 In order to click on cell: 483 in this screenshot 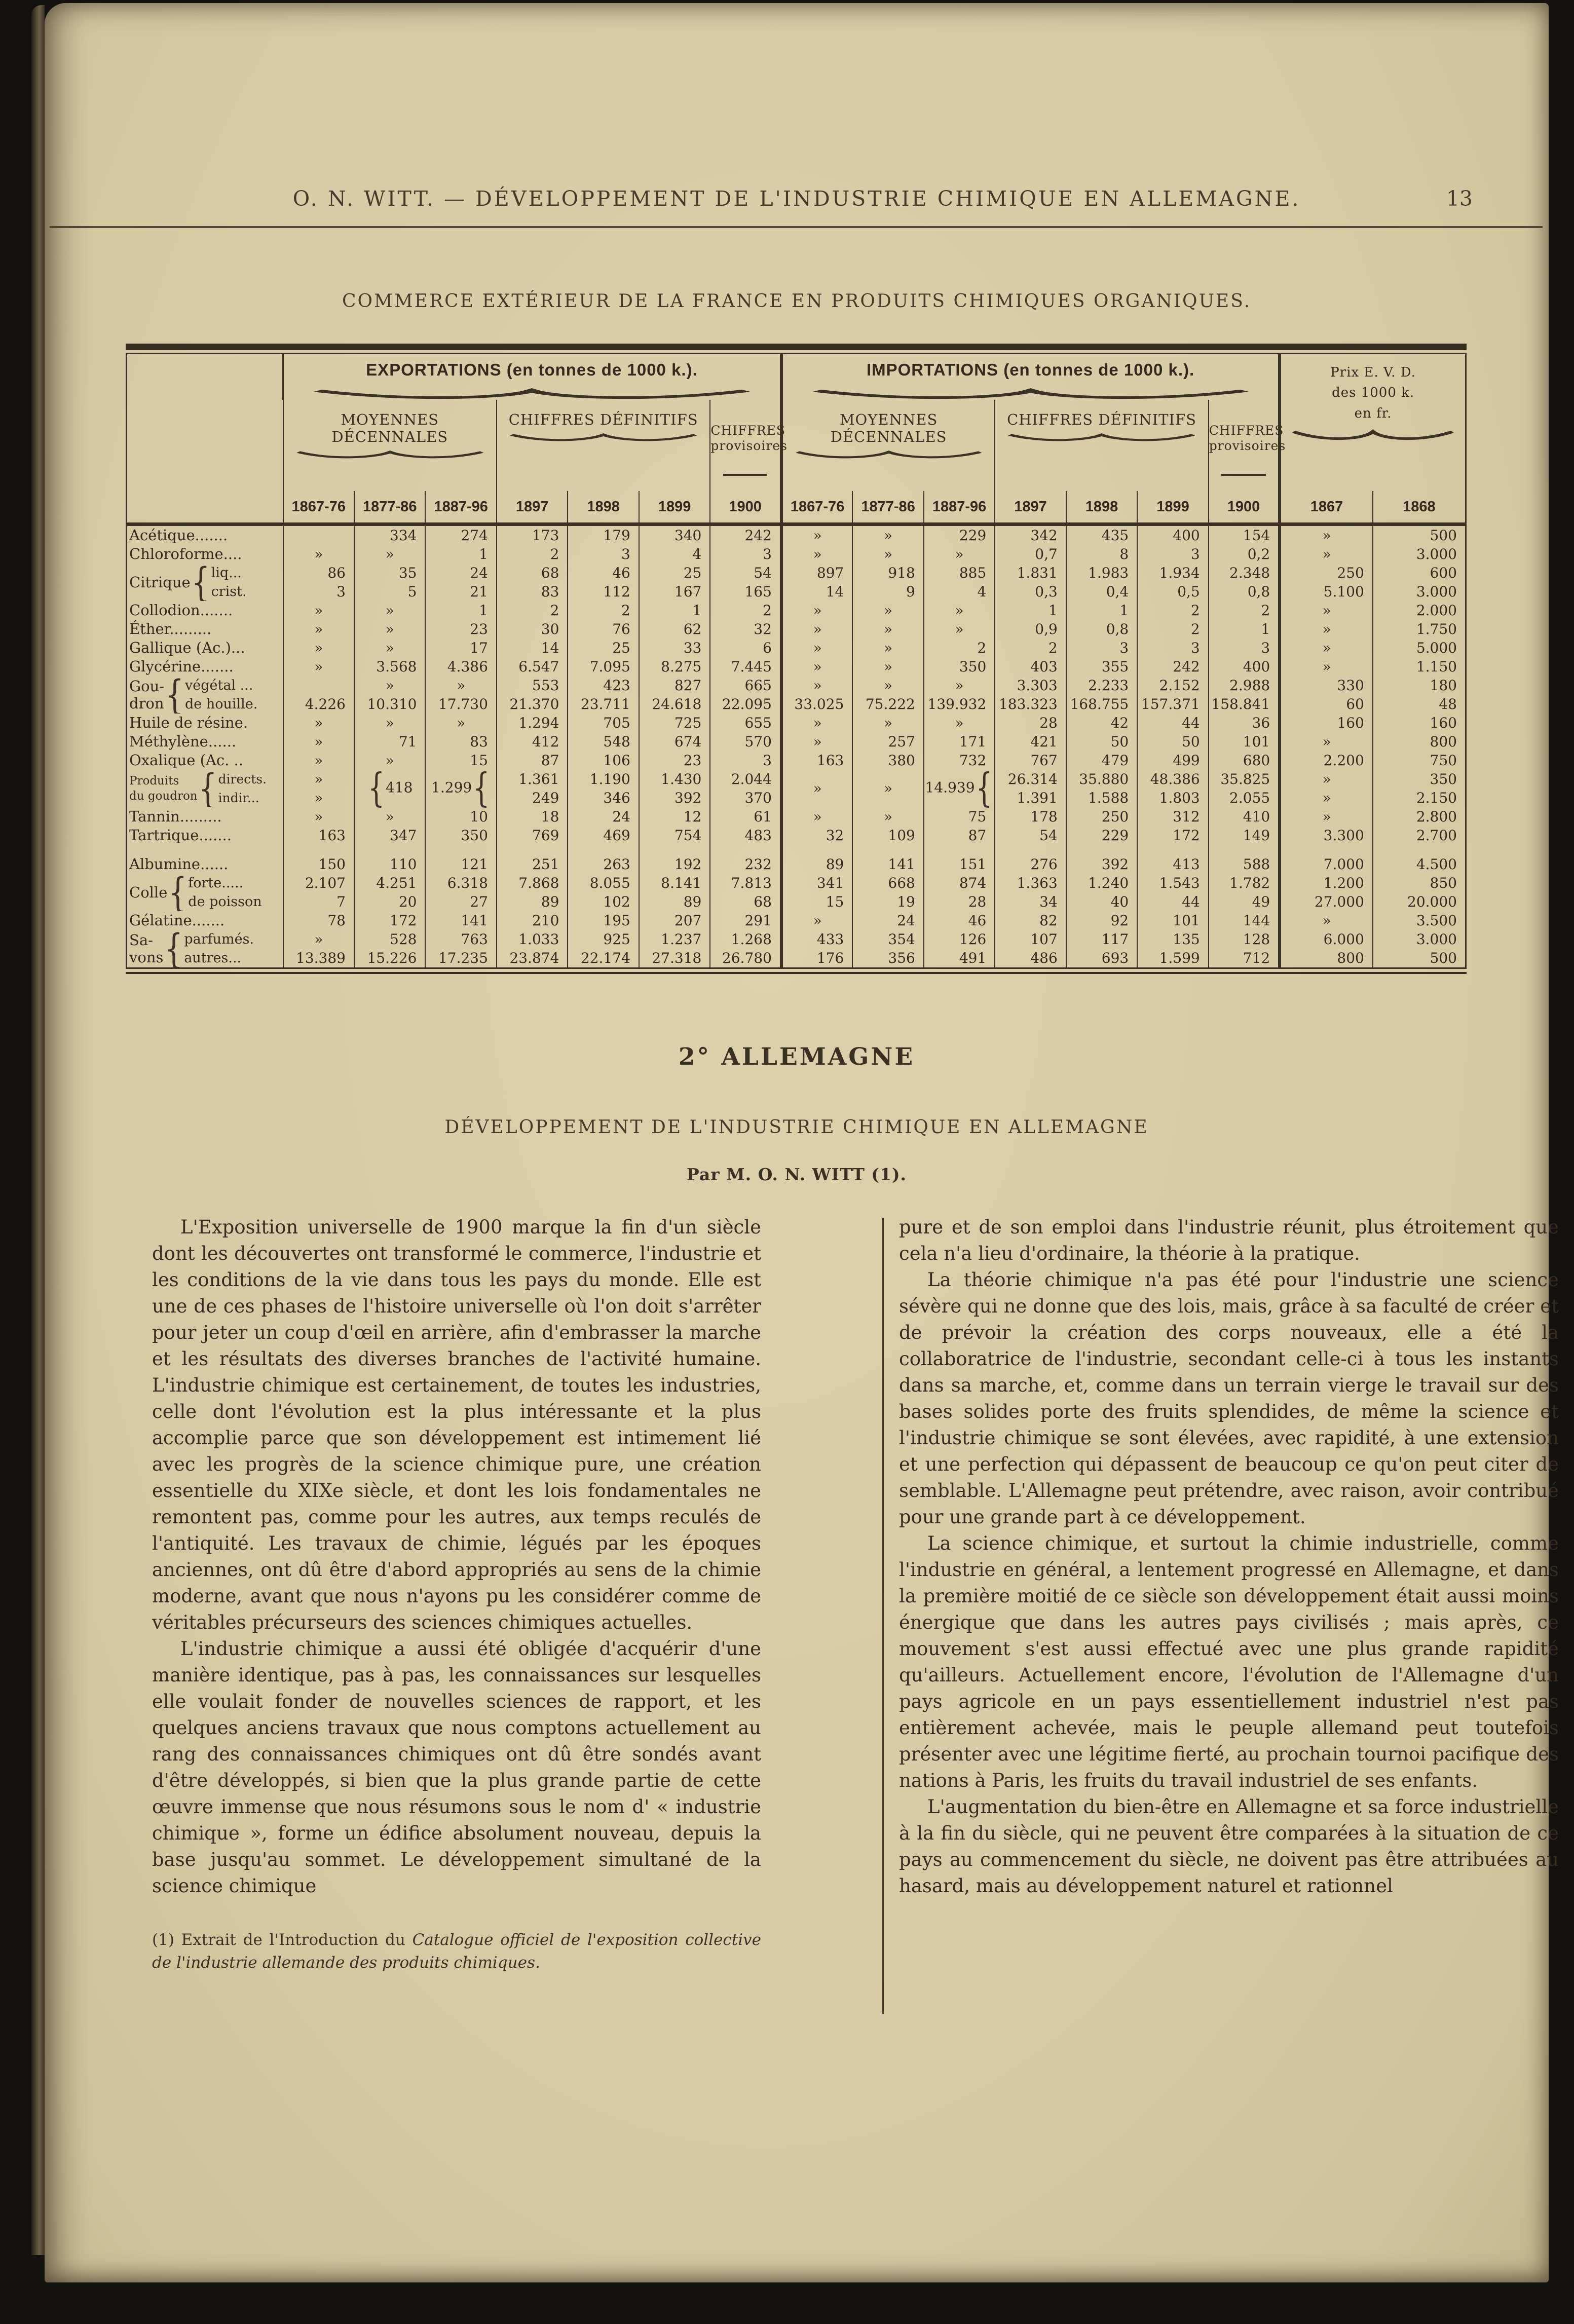, I will do `click(745, 835)`.